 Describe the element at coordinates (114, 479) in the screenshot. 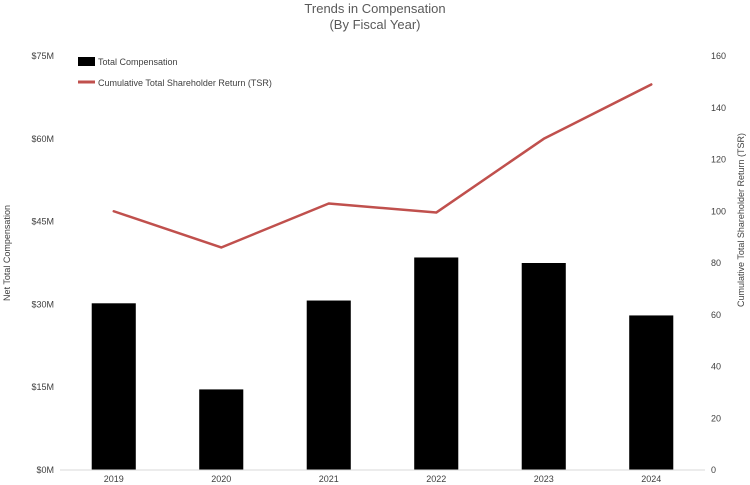

I see `x-tick-label: 2019` at that location.